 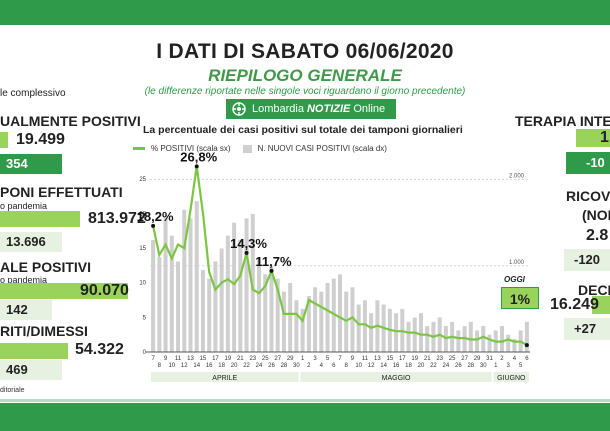 What do you see at coordinates (604, 137) in the screenshot?
I see `terapia-value: 1` at bounding box center [604, 137].